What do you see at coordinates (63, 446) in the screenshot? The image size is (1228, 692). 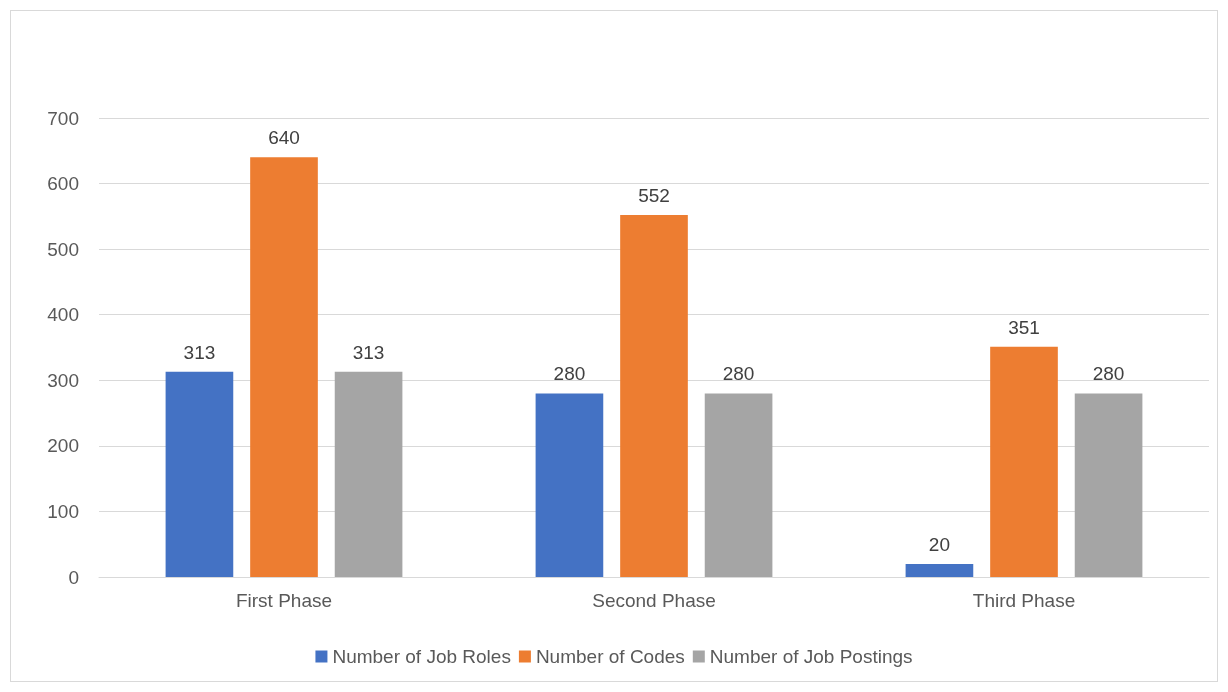 I see `y-tick-label: 200` at bounding box center [63, 446].